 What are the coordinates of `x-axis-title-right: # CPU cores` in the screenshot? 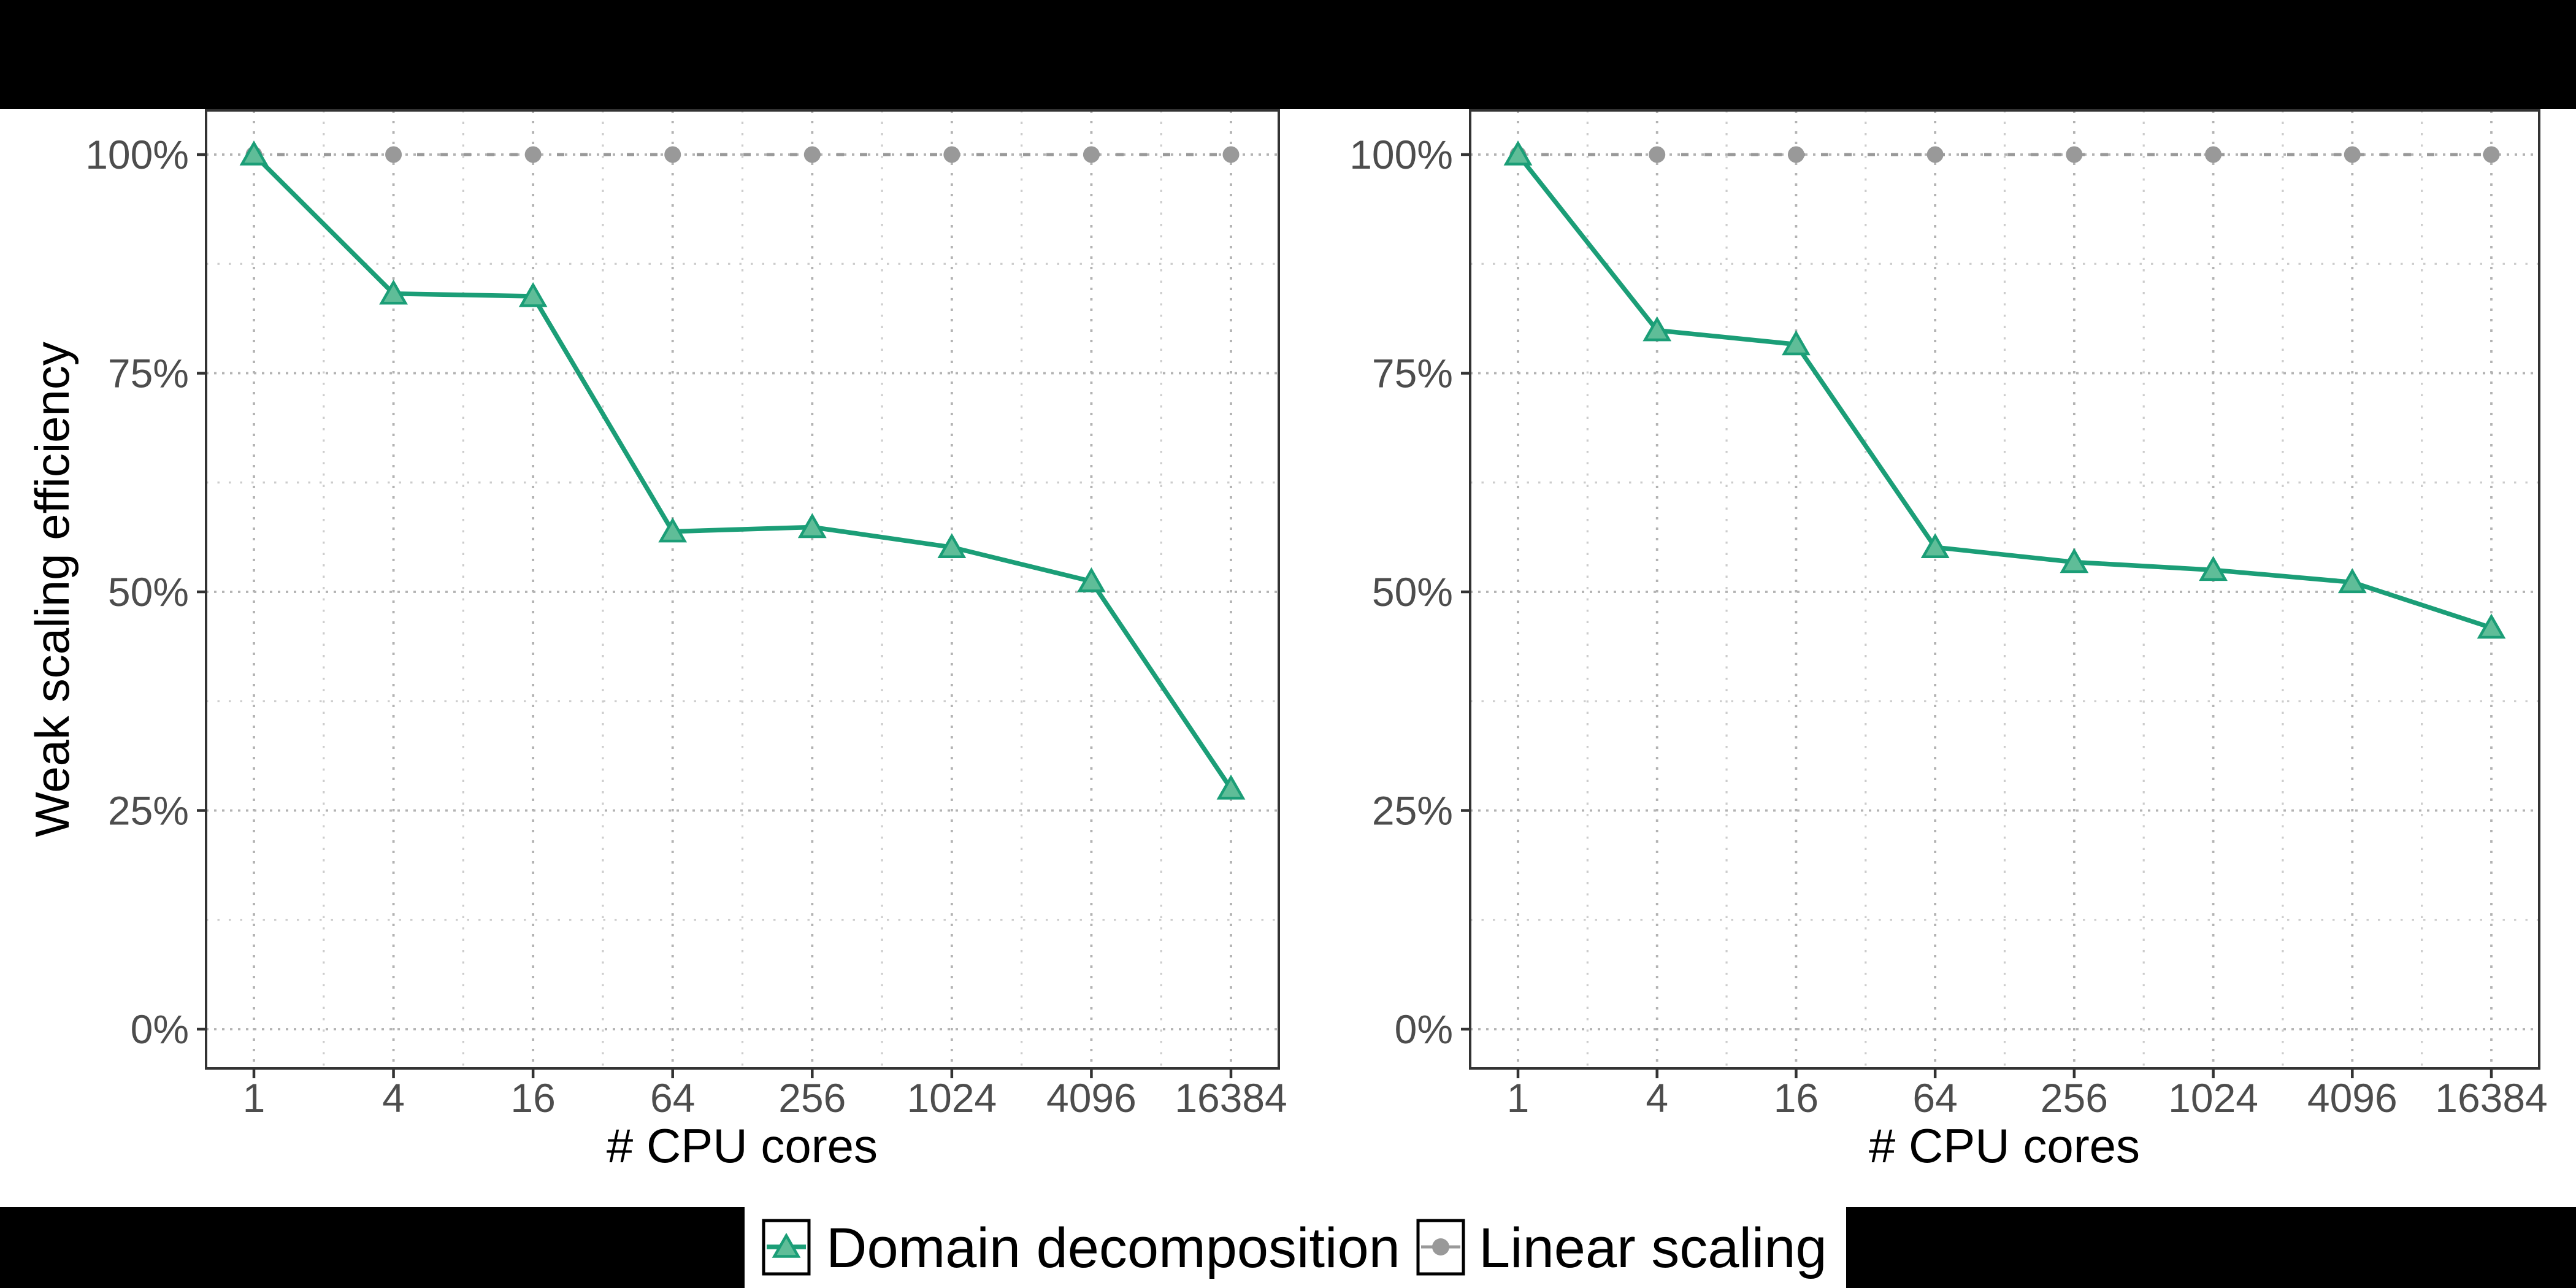 It's located at (2004, 1146).